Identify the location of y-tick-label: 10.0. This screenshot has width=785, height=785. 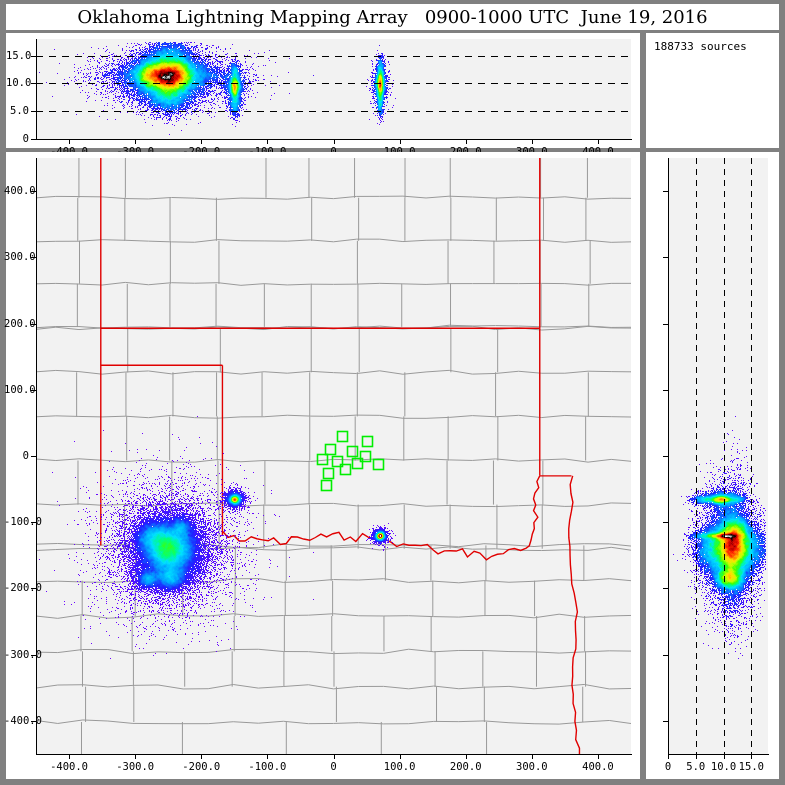
(19, 83).